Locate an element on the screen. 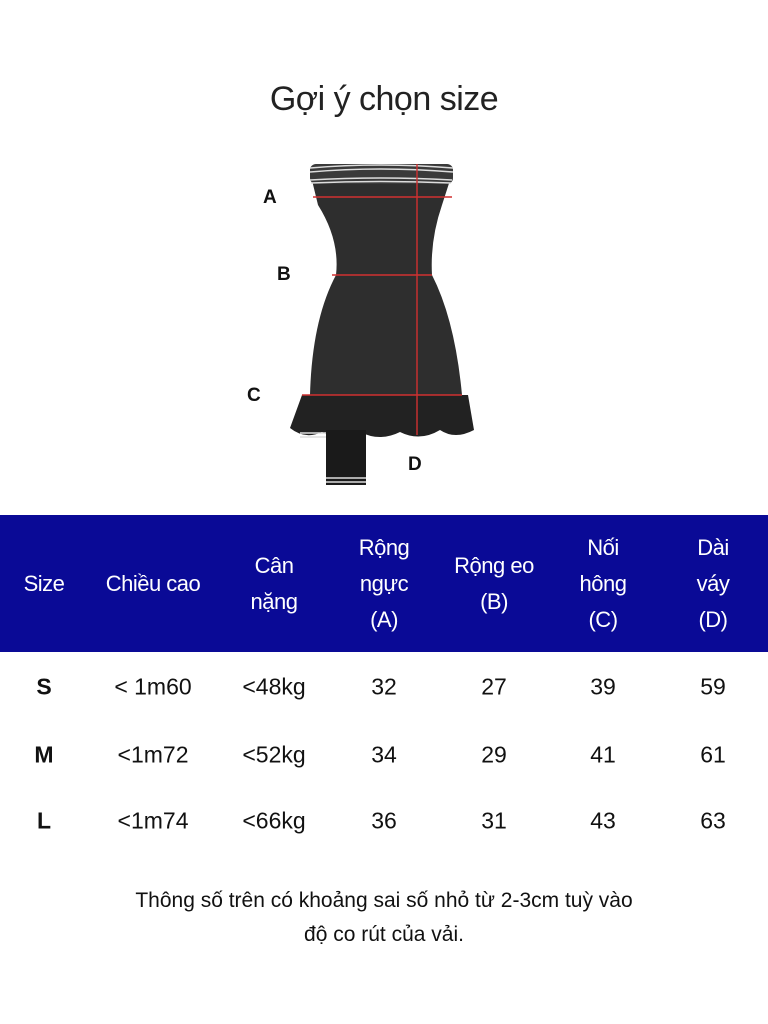 The width and height of the screenshot is (768, 1024). size-table-header is located at coordinates (384, 583).